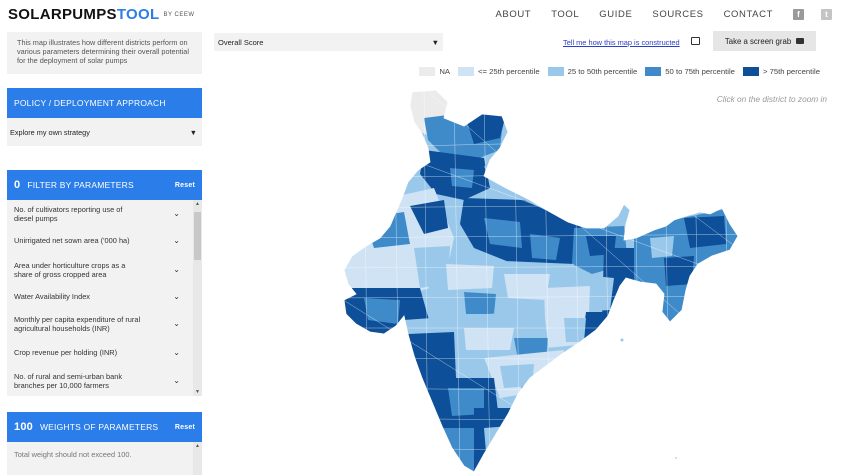 The width and height of the screenshot is (850, 475). I want to click on screen-grab-button: Take a screen grab, so click(764, 41).